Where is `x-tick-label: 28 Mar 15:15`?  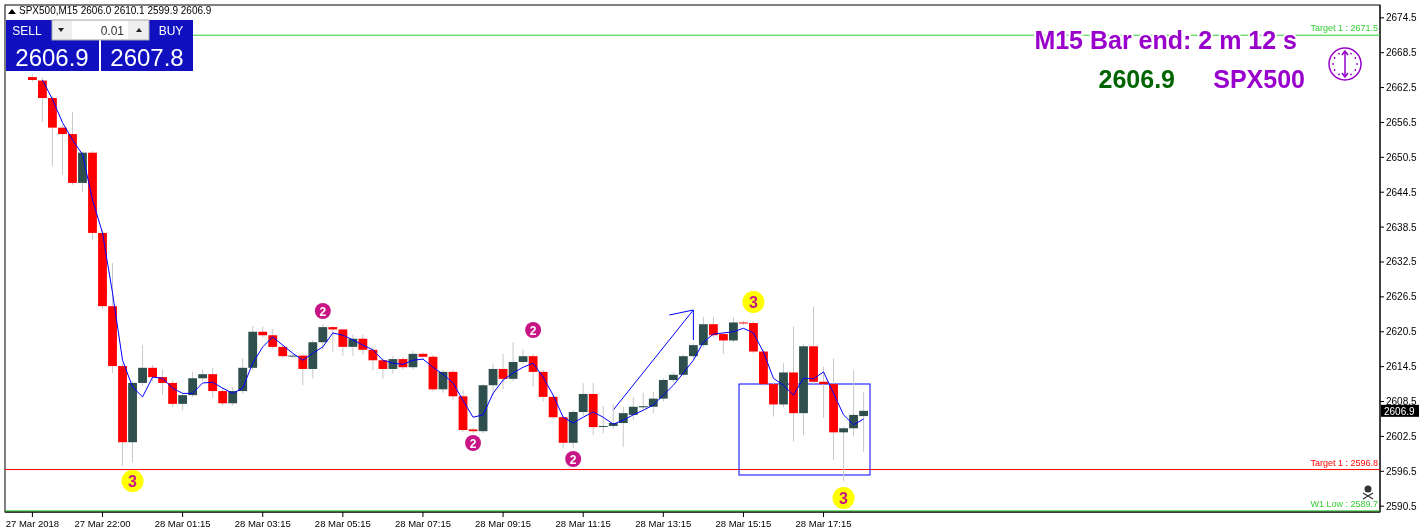
x-tick-label: 28 Mar 15:15 is located at coordinates (743, 523).